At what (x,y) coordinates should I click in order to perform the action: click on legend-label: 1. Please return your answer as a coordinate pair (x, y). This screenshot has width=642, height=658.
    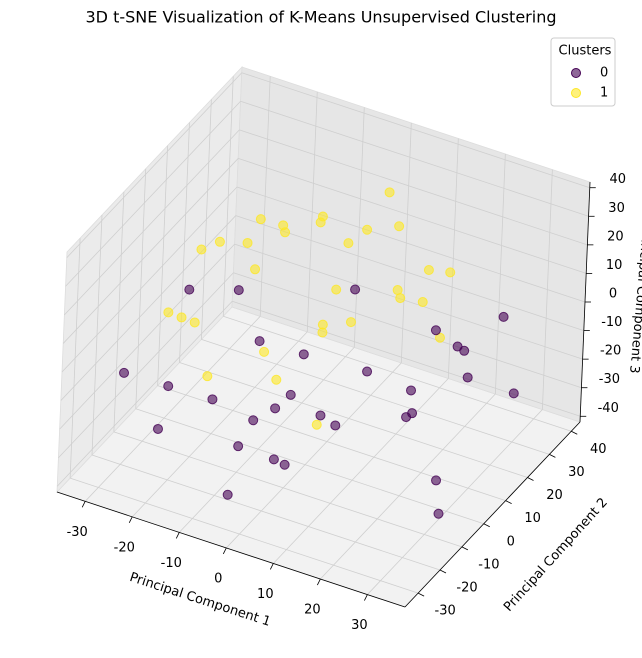
    Looking at the image, I should click on (604, 93).